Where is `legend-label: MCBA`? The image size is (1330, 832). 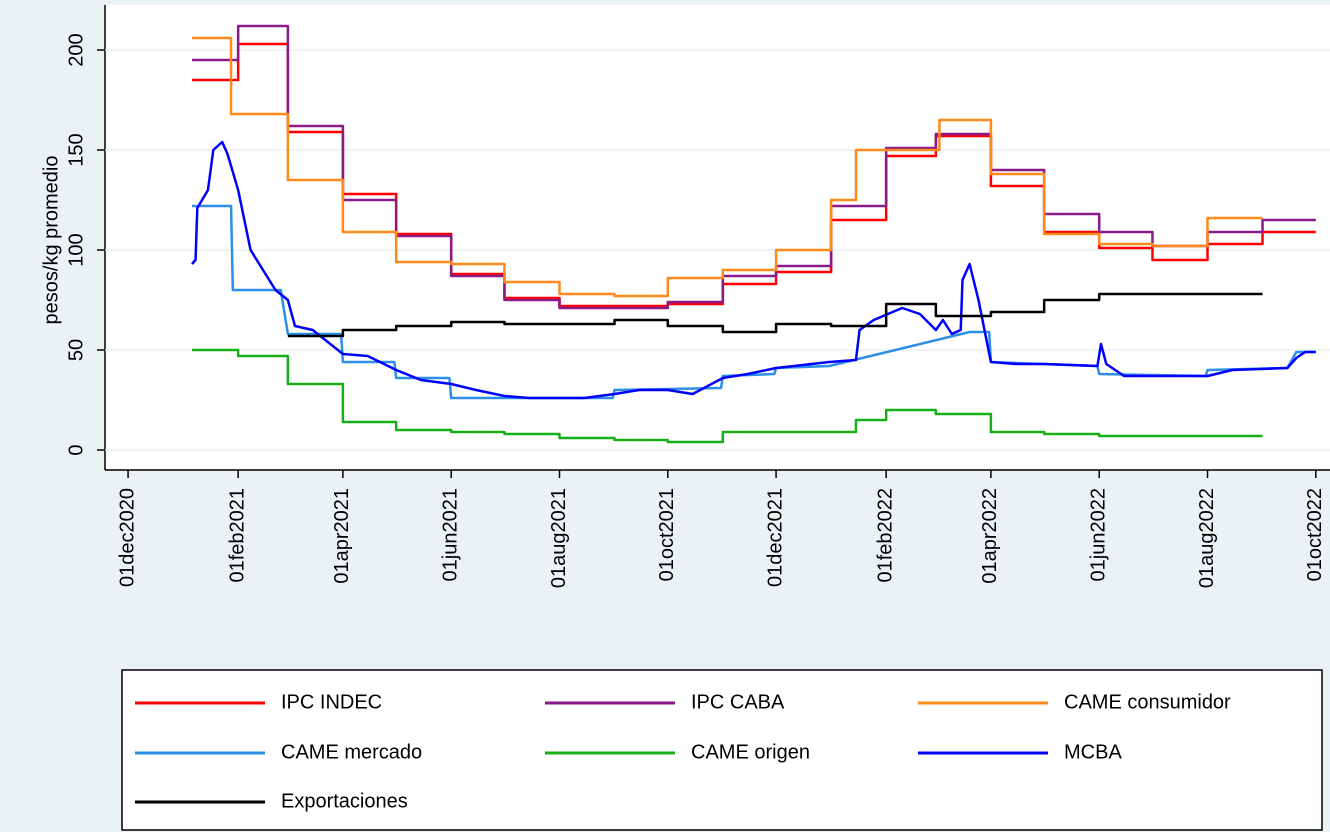
legend-label: MCBA is located at coordinates (1093, 752).